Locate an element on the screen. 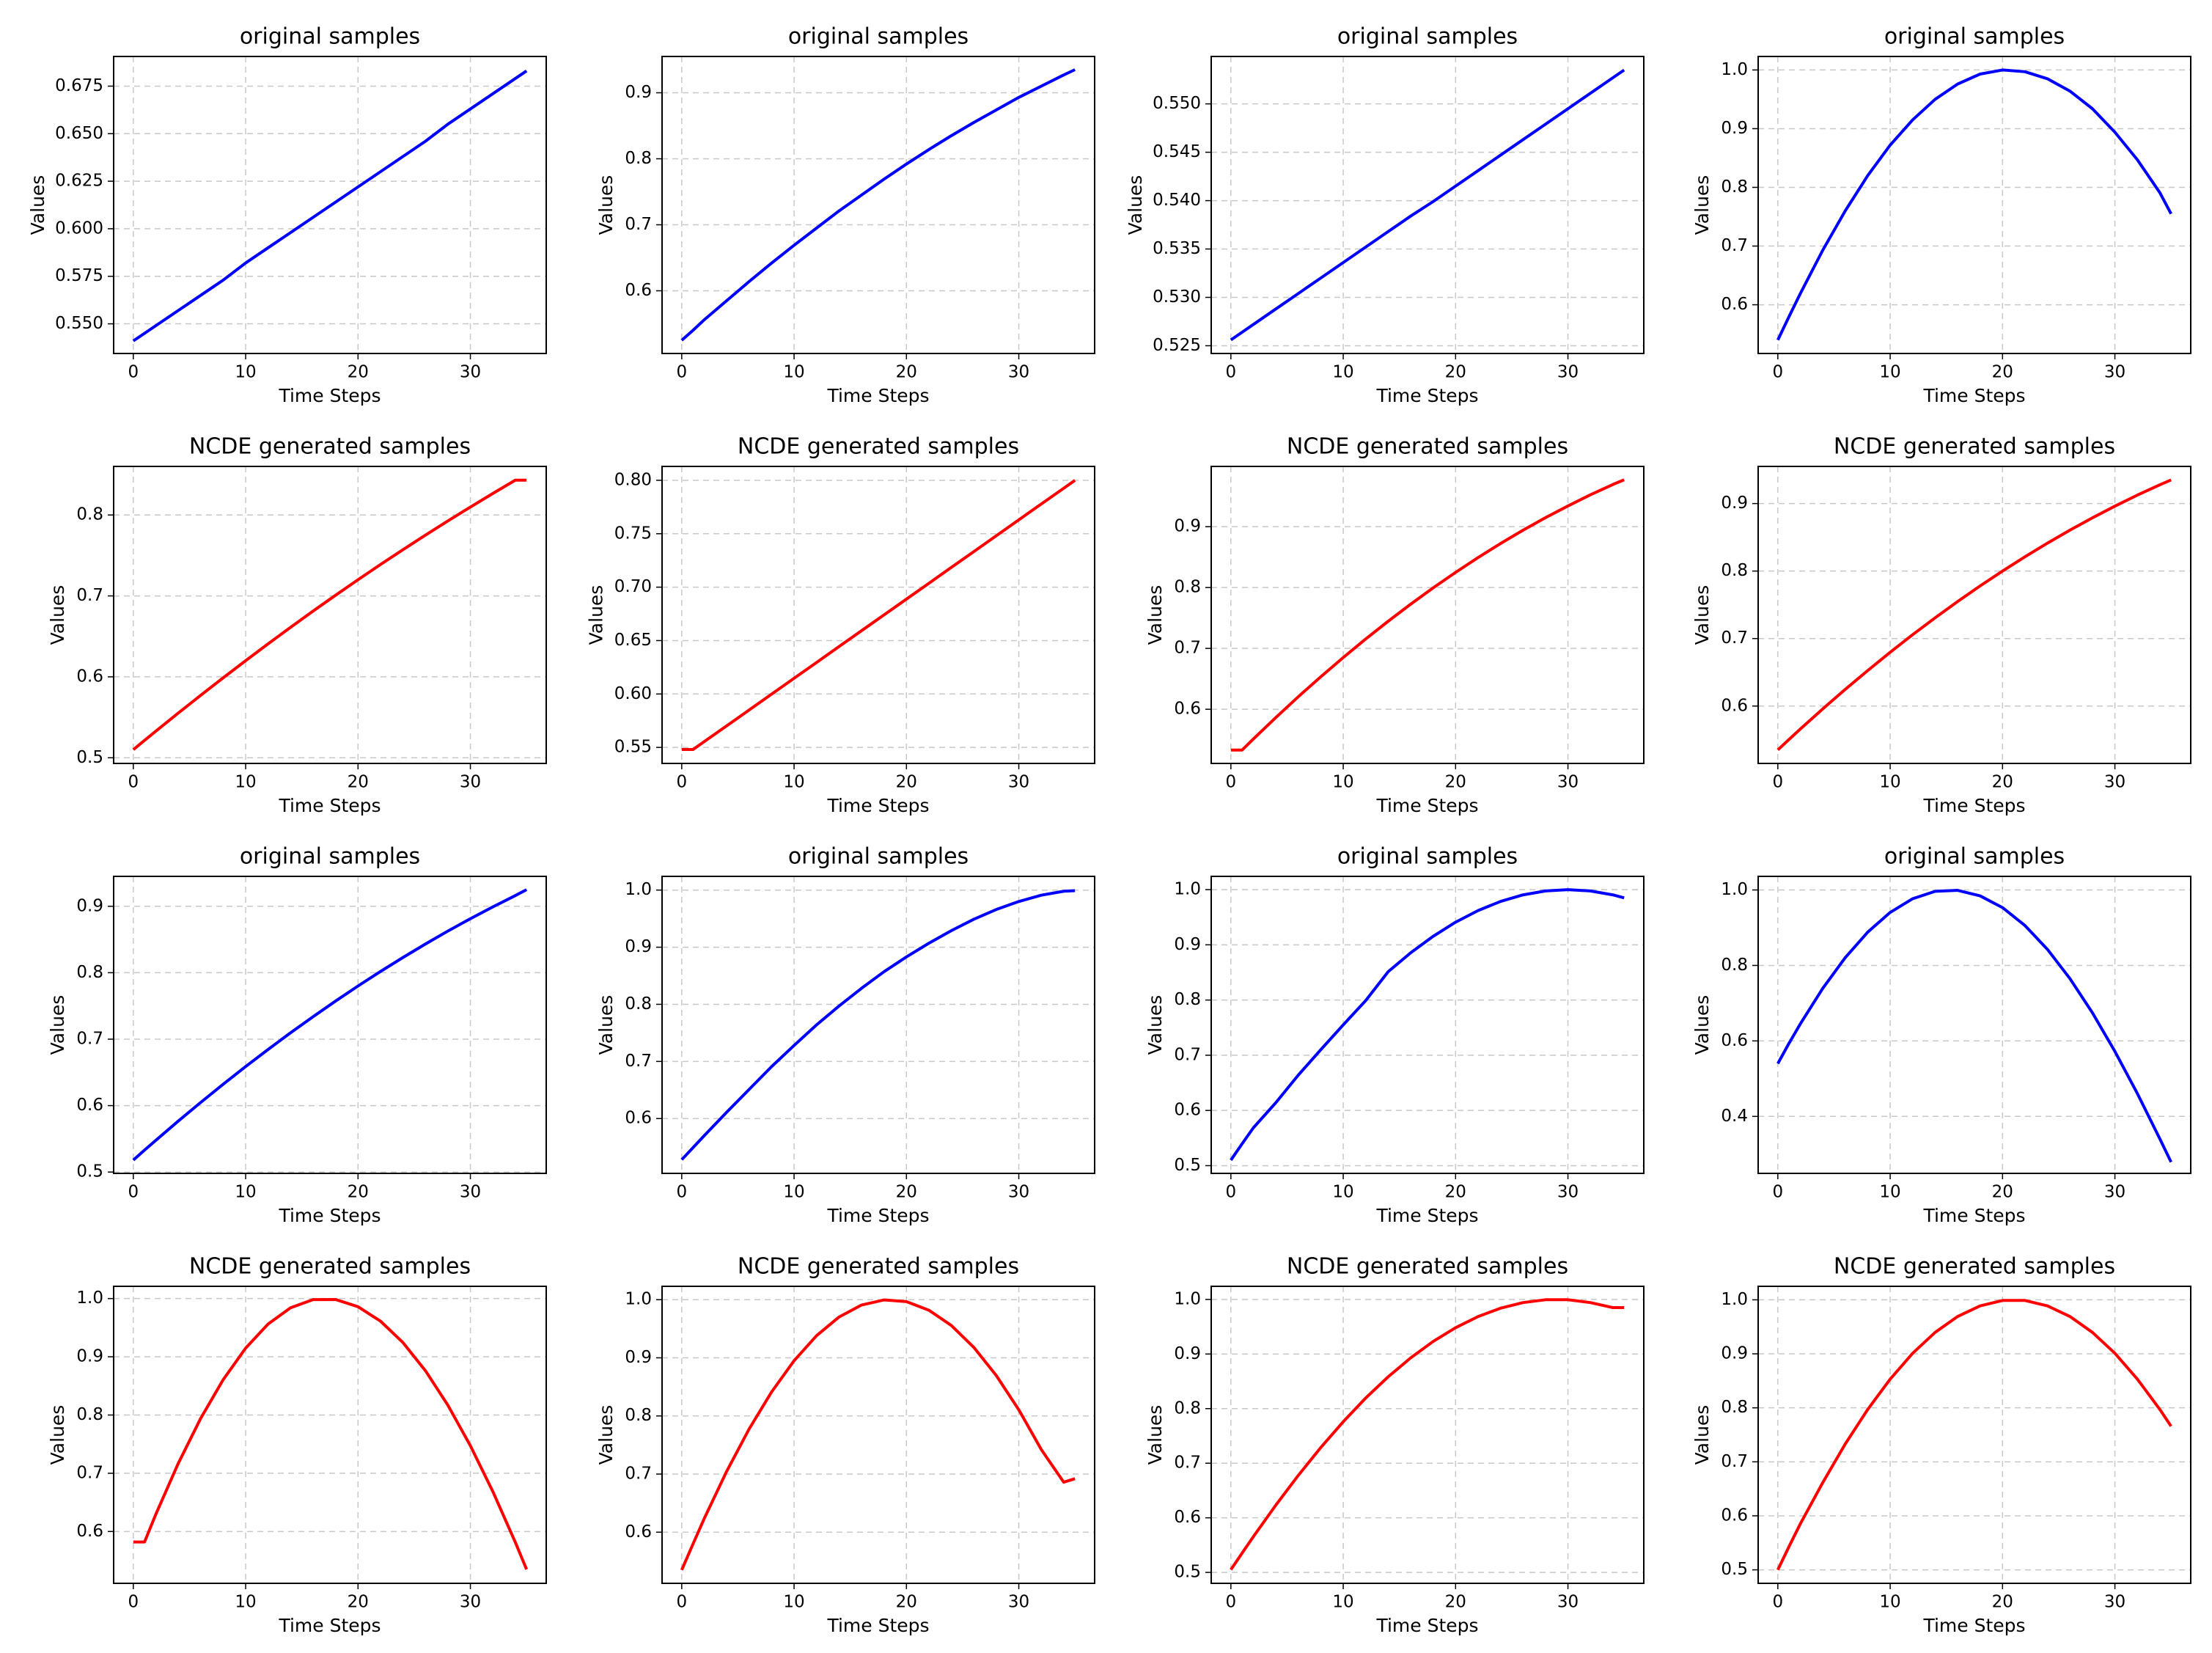  y-tick-label: 0.70 is located at coordinates (633, 586).